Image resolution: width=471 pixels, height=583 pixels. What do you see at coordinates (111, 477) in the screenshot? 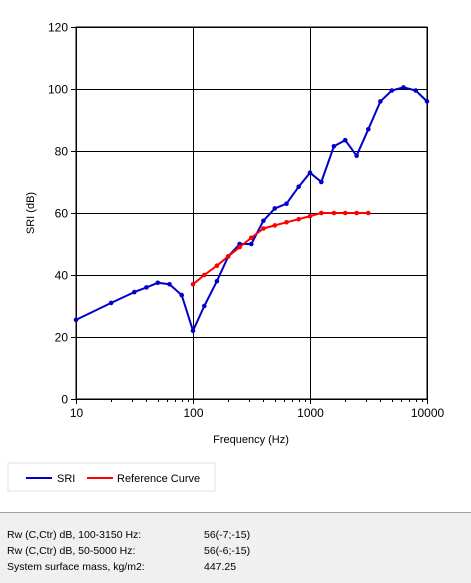
I see `legend: SRI Reference Curve` at bounding box center [111, 477].